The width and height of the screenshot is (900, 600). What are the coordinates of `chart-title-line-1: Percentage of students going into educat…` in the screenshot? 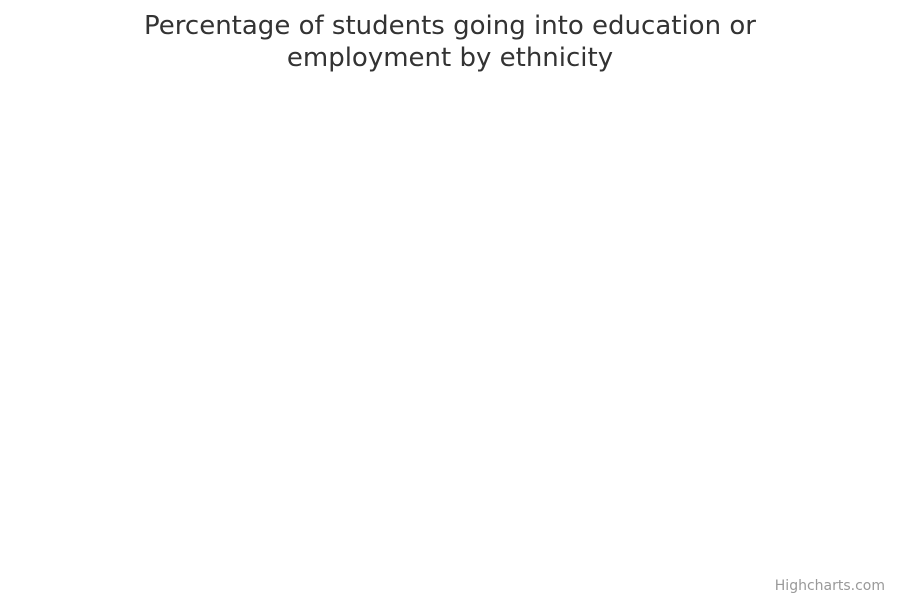 It's located at (450, 26).